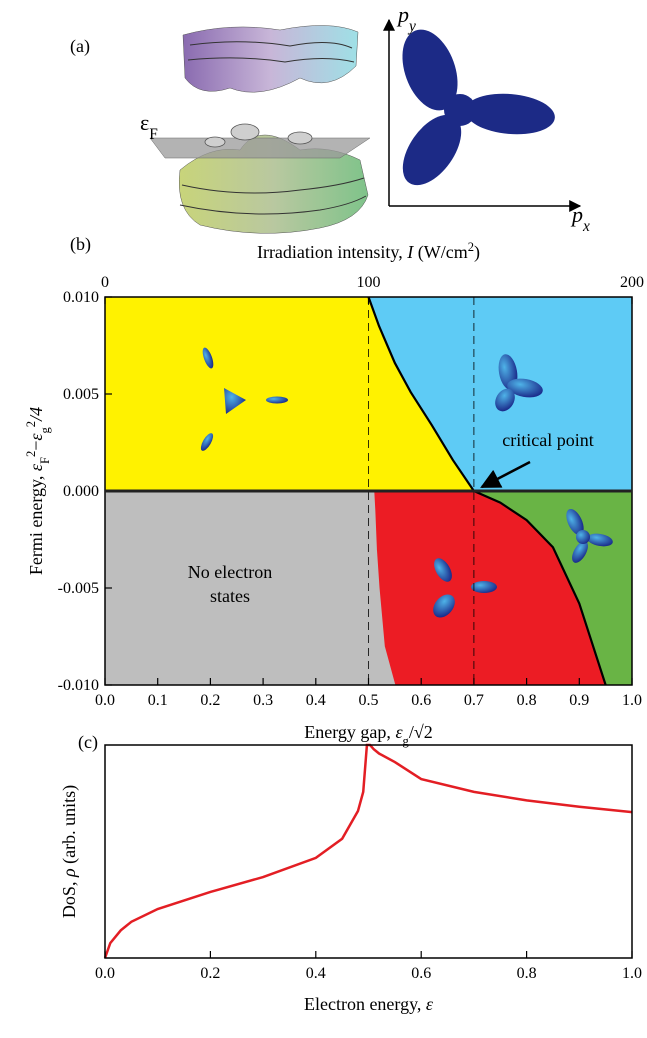 This screenshot has width=647, height=1038. I want to click on x2-axis-title: Irradiation intensity, I (W/cm2), so click(368, 251).